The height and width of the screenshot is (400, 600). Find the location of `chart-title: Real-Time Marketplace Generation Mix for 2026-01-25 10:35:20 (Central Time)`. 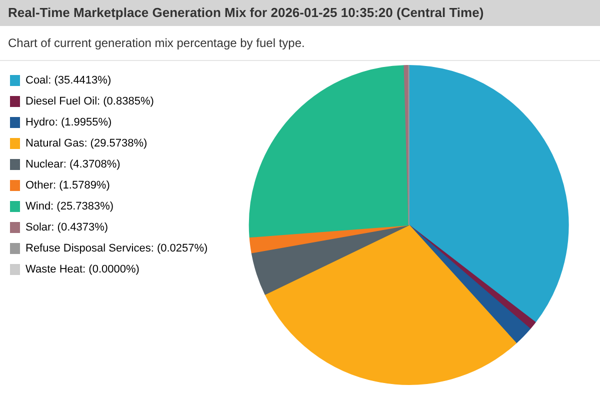

chart-title: Real-Time Marketplace Generation Mix for 2026-01-25 10:35:20 (Central Time) is located at coordinates (300, 13).